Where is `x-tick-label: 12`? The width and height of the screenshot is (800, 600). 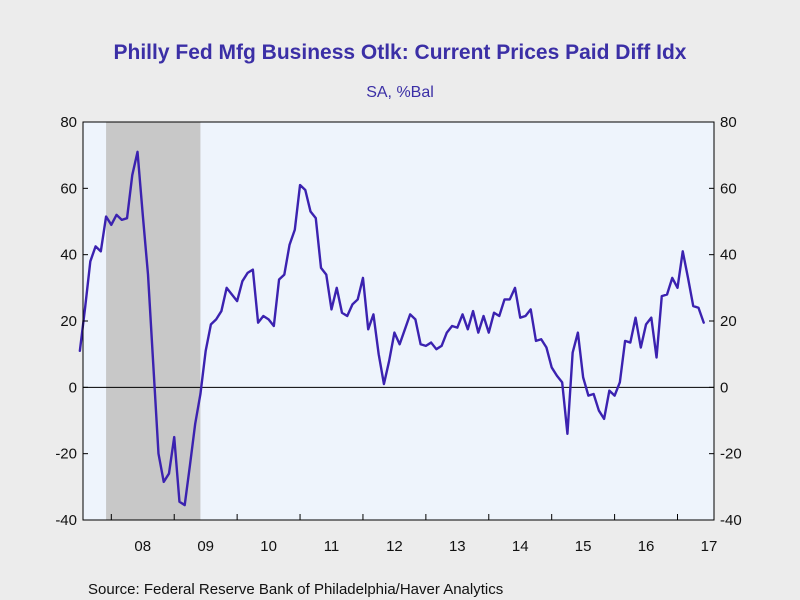 x-tick-label: 12 is located at coordinates (394, 546).